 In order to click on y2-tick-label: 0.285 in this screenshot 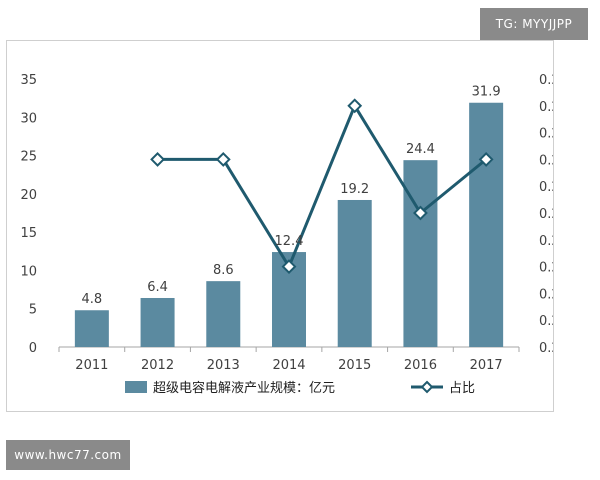, I will do `click(546, 134)`.